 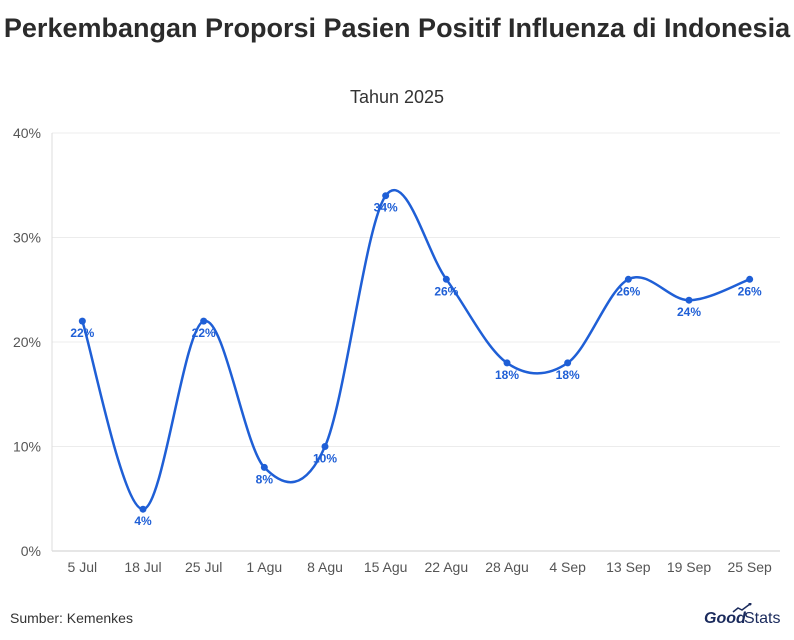 What do you see at coordinates (71, 618) in the screenshot?
I see `source-note: Sumber: Kemenkes` at bounding box center [71, 618].